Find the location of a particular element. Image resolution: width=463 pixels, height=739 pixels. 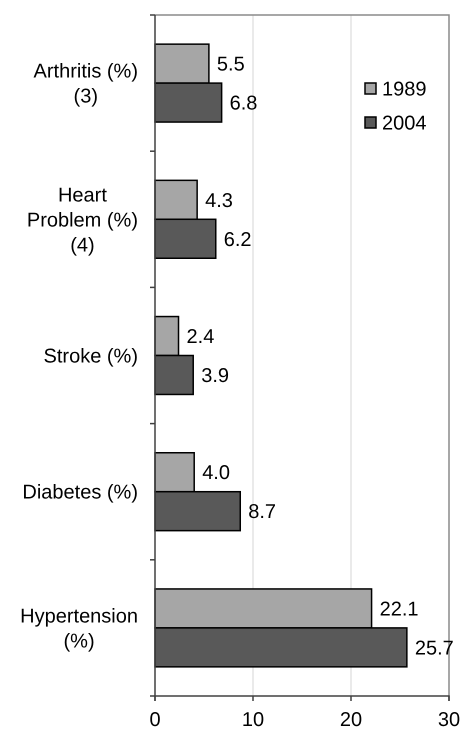

x-tick-label: 10 is located at coordinates (253, 720).